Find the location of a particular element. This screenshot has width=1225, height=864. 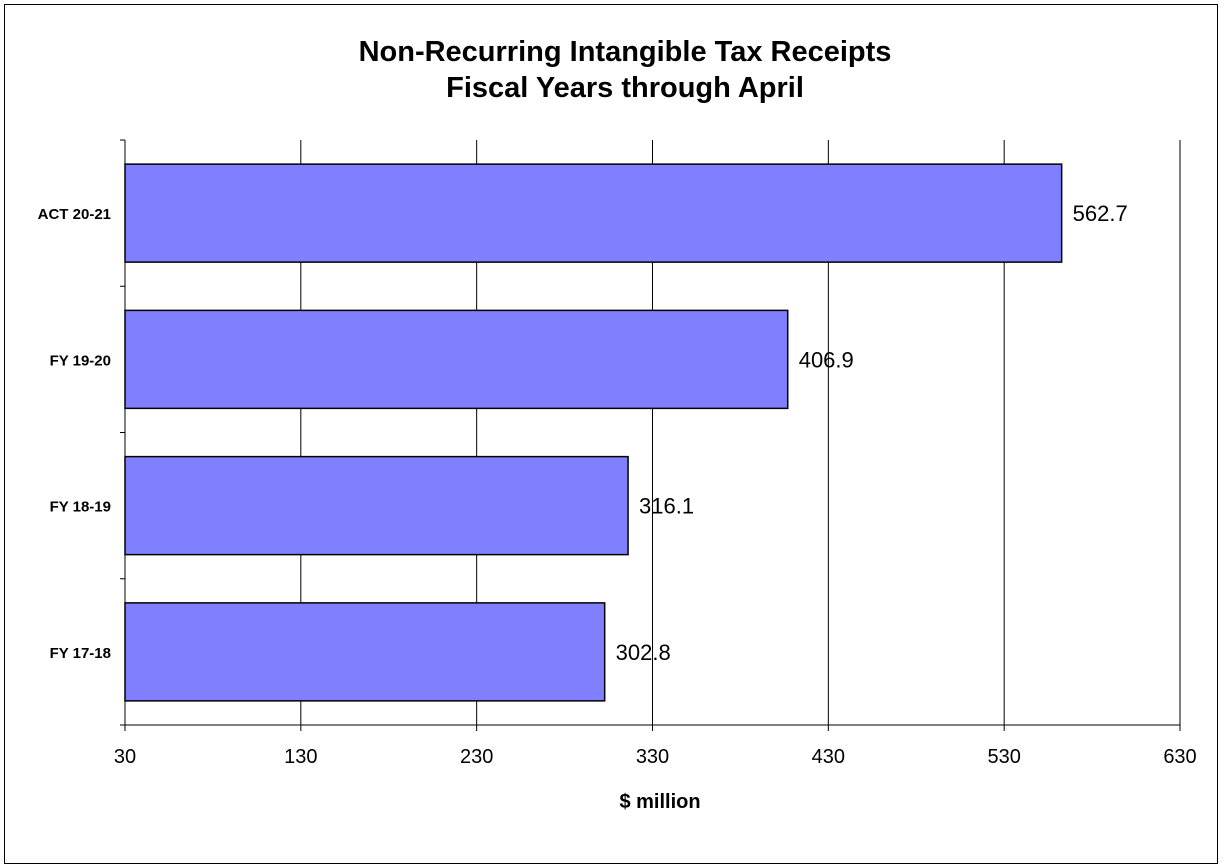

x-tick-label: 230 is located at coordinates (476, 757).